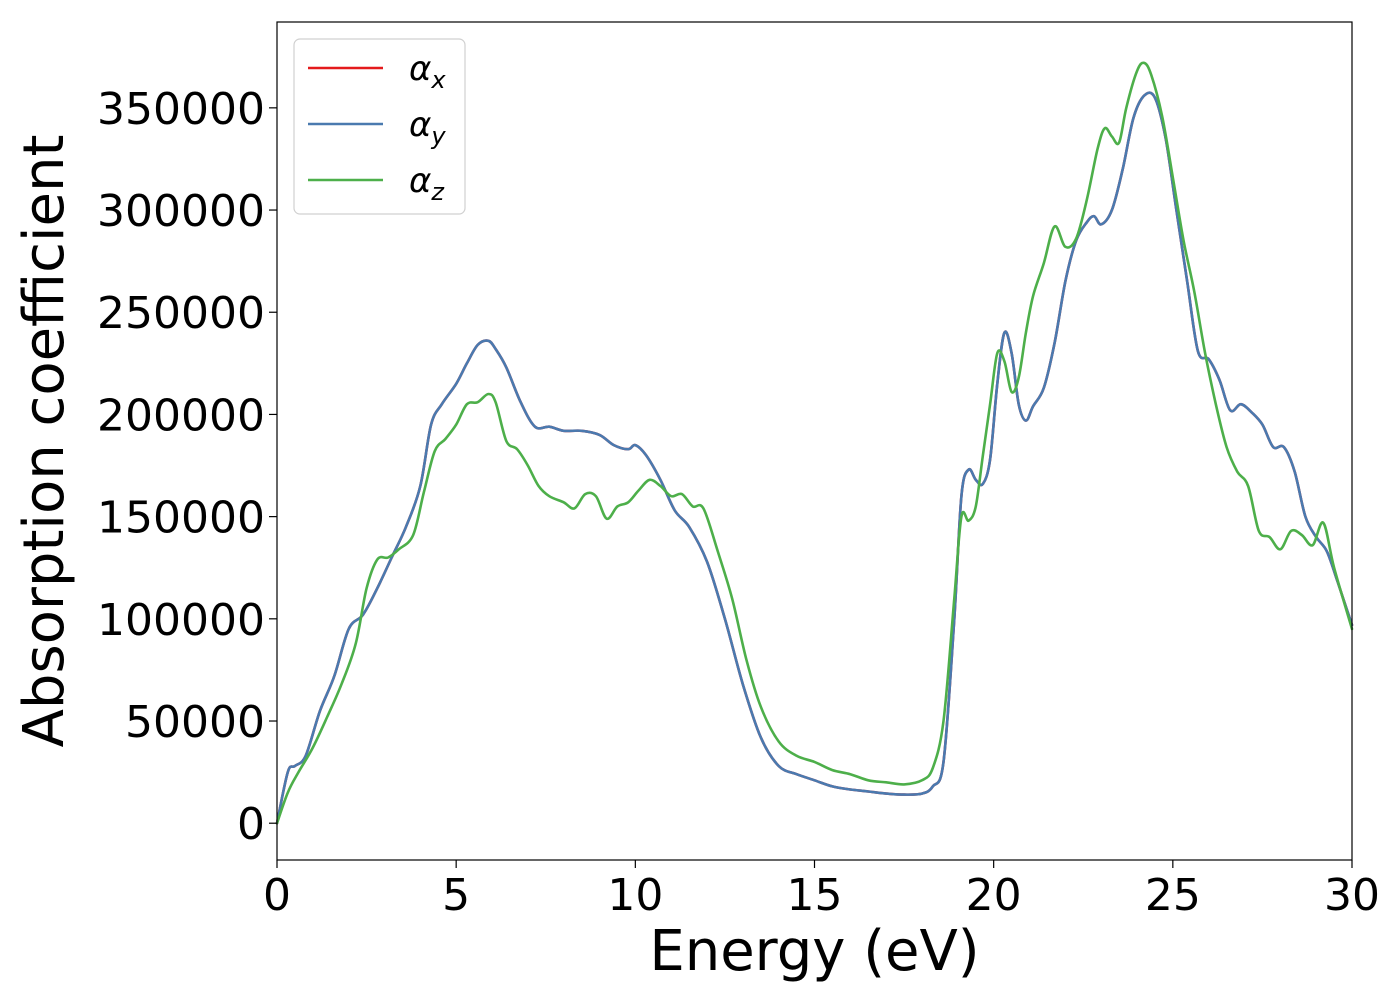  What do you see at coordinates (1352, 895) in the screenshot?
I see `x-tick-label: 30` at bounding box center [1352, 895].